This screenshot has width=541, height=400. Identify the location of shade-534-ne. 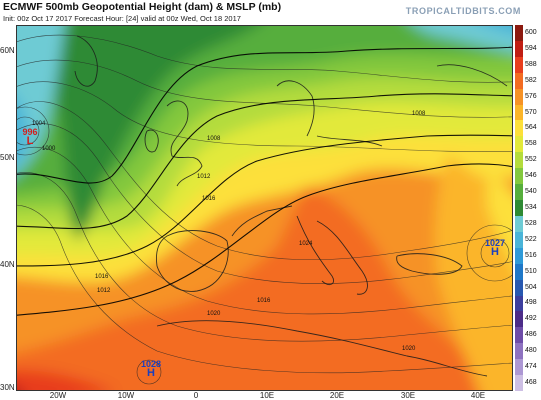
(463, 39).